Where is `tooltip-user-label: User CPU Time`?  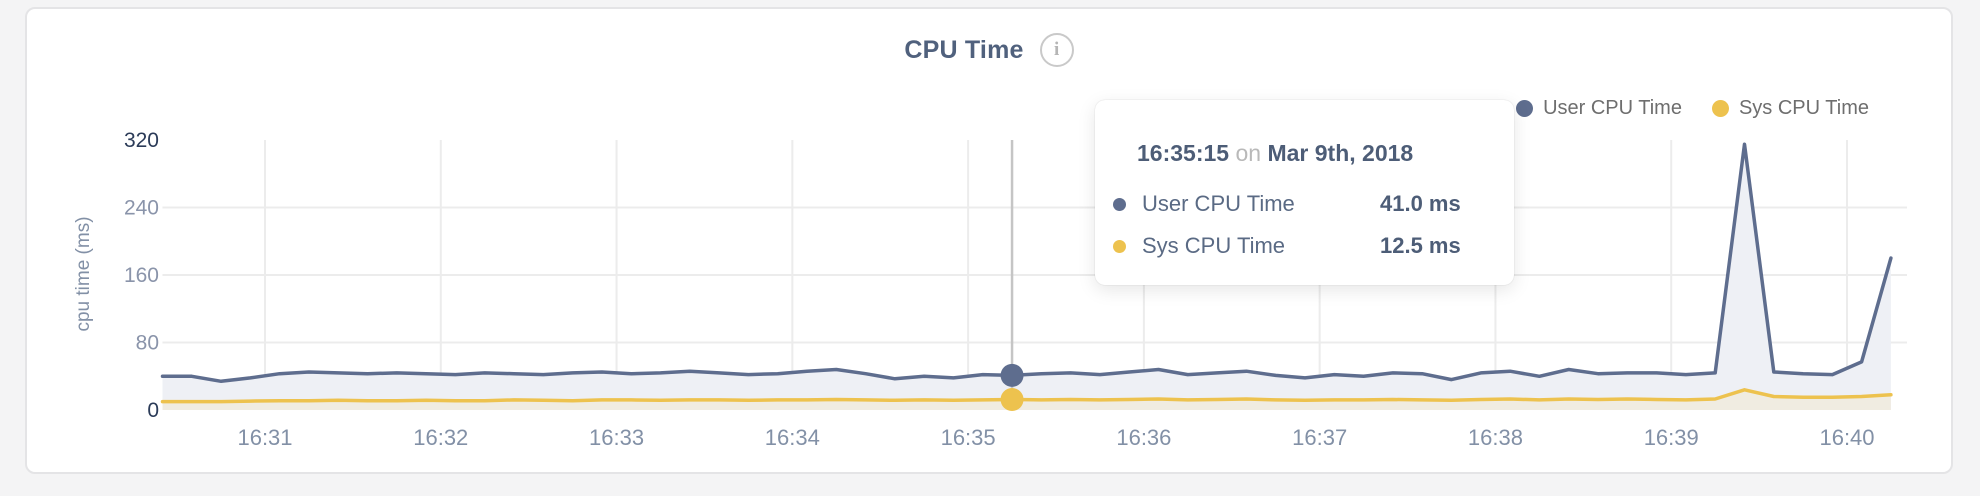 tooltip-user-label: User CPU Time is located at coordinates (1218, 203).